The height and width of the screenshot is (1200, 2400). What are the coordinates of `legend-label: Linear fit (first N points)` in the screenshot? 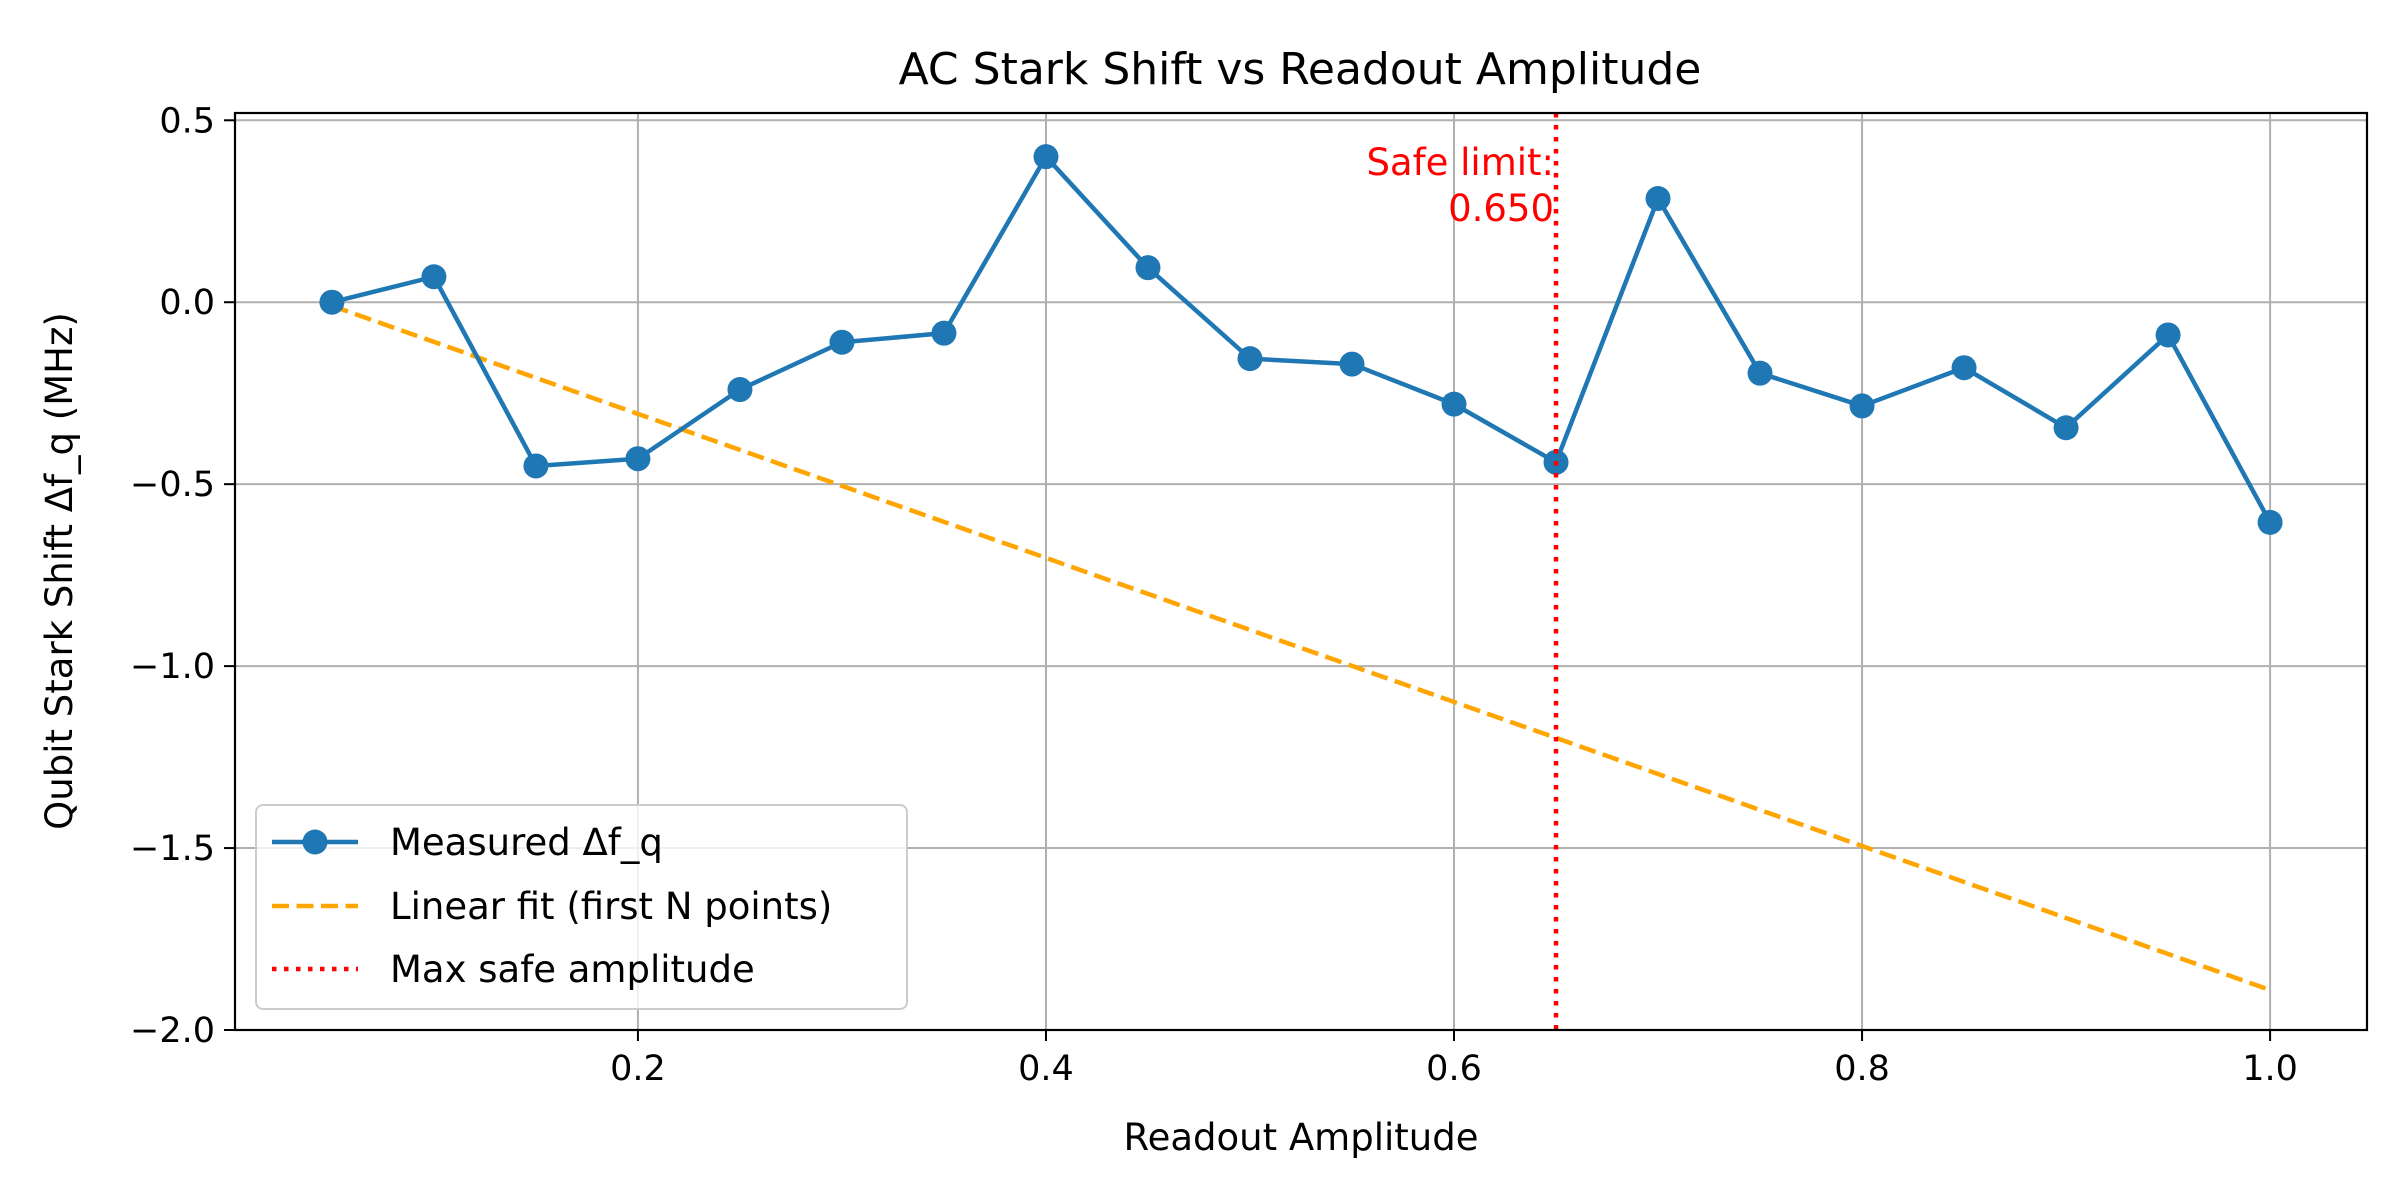 It's located at (611, 906).